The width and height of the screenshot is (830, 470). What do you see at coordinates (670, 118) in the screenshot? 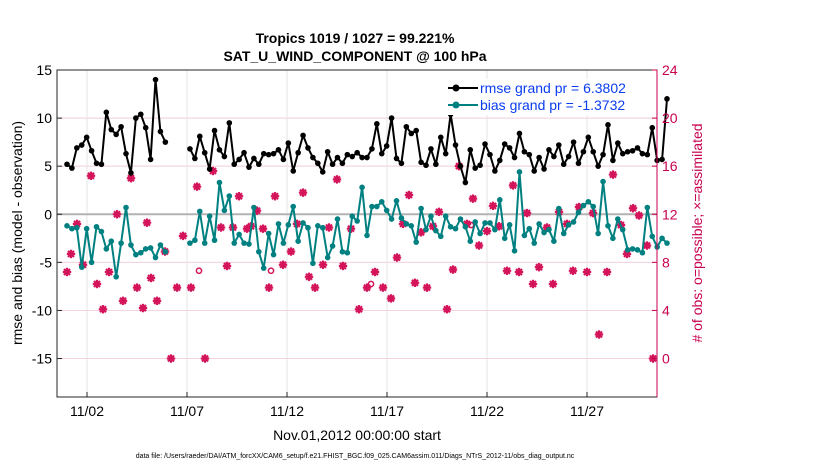
I see `y2-tick-label: 20` at bounding box center [670, 118].